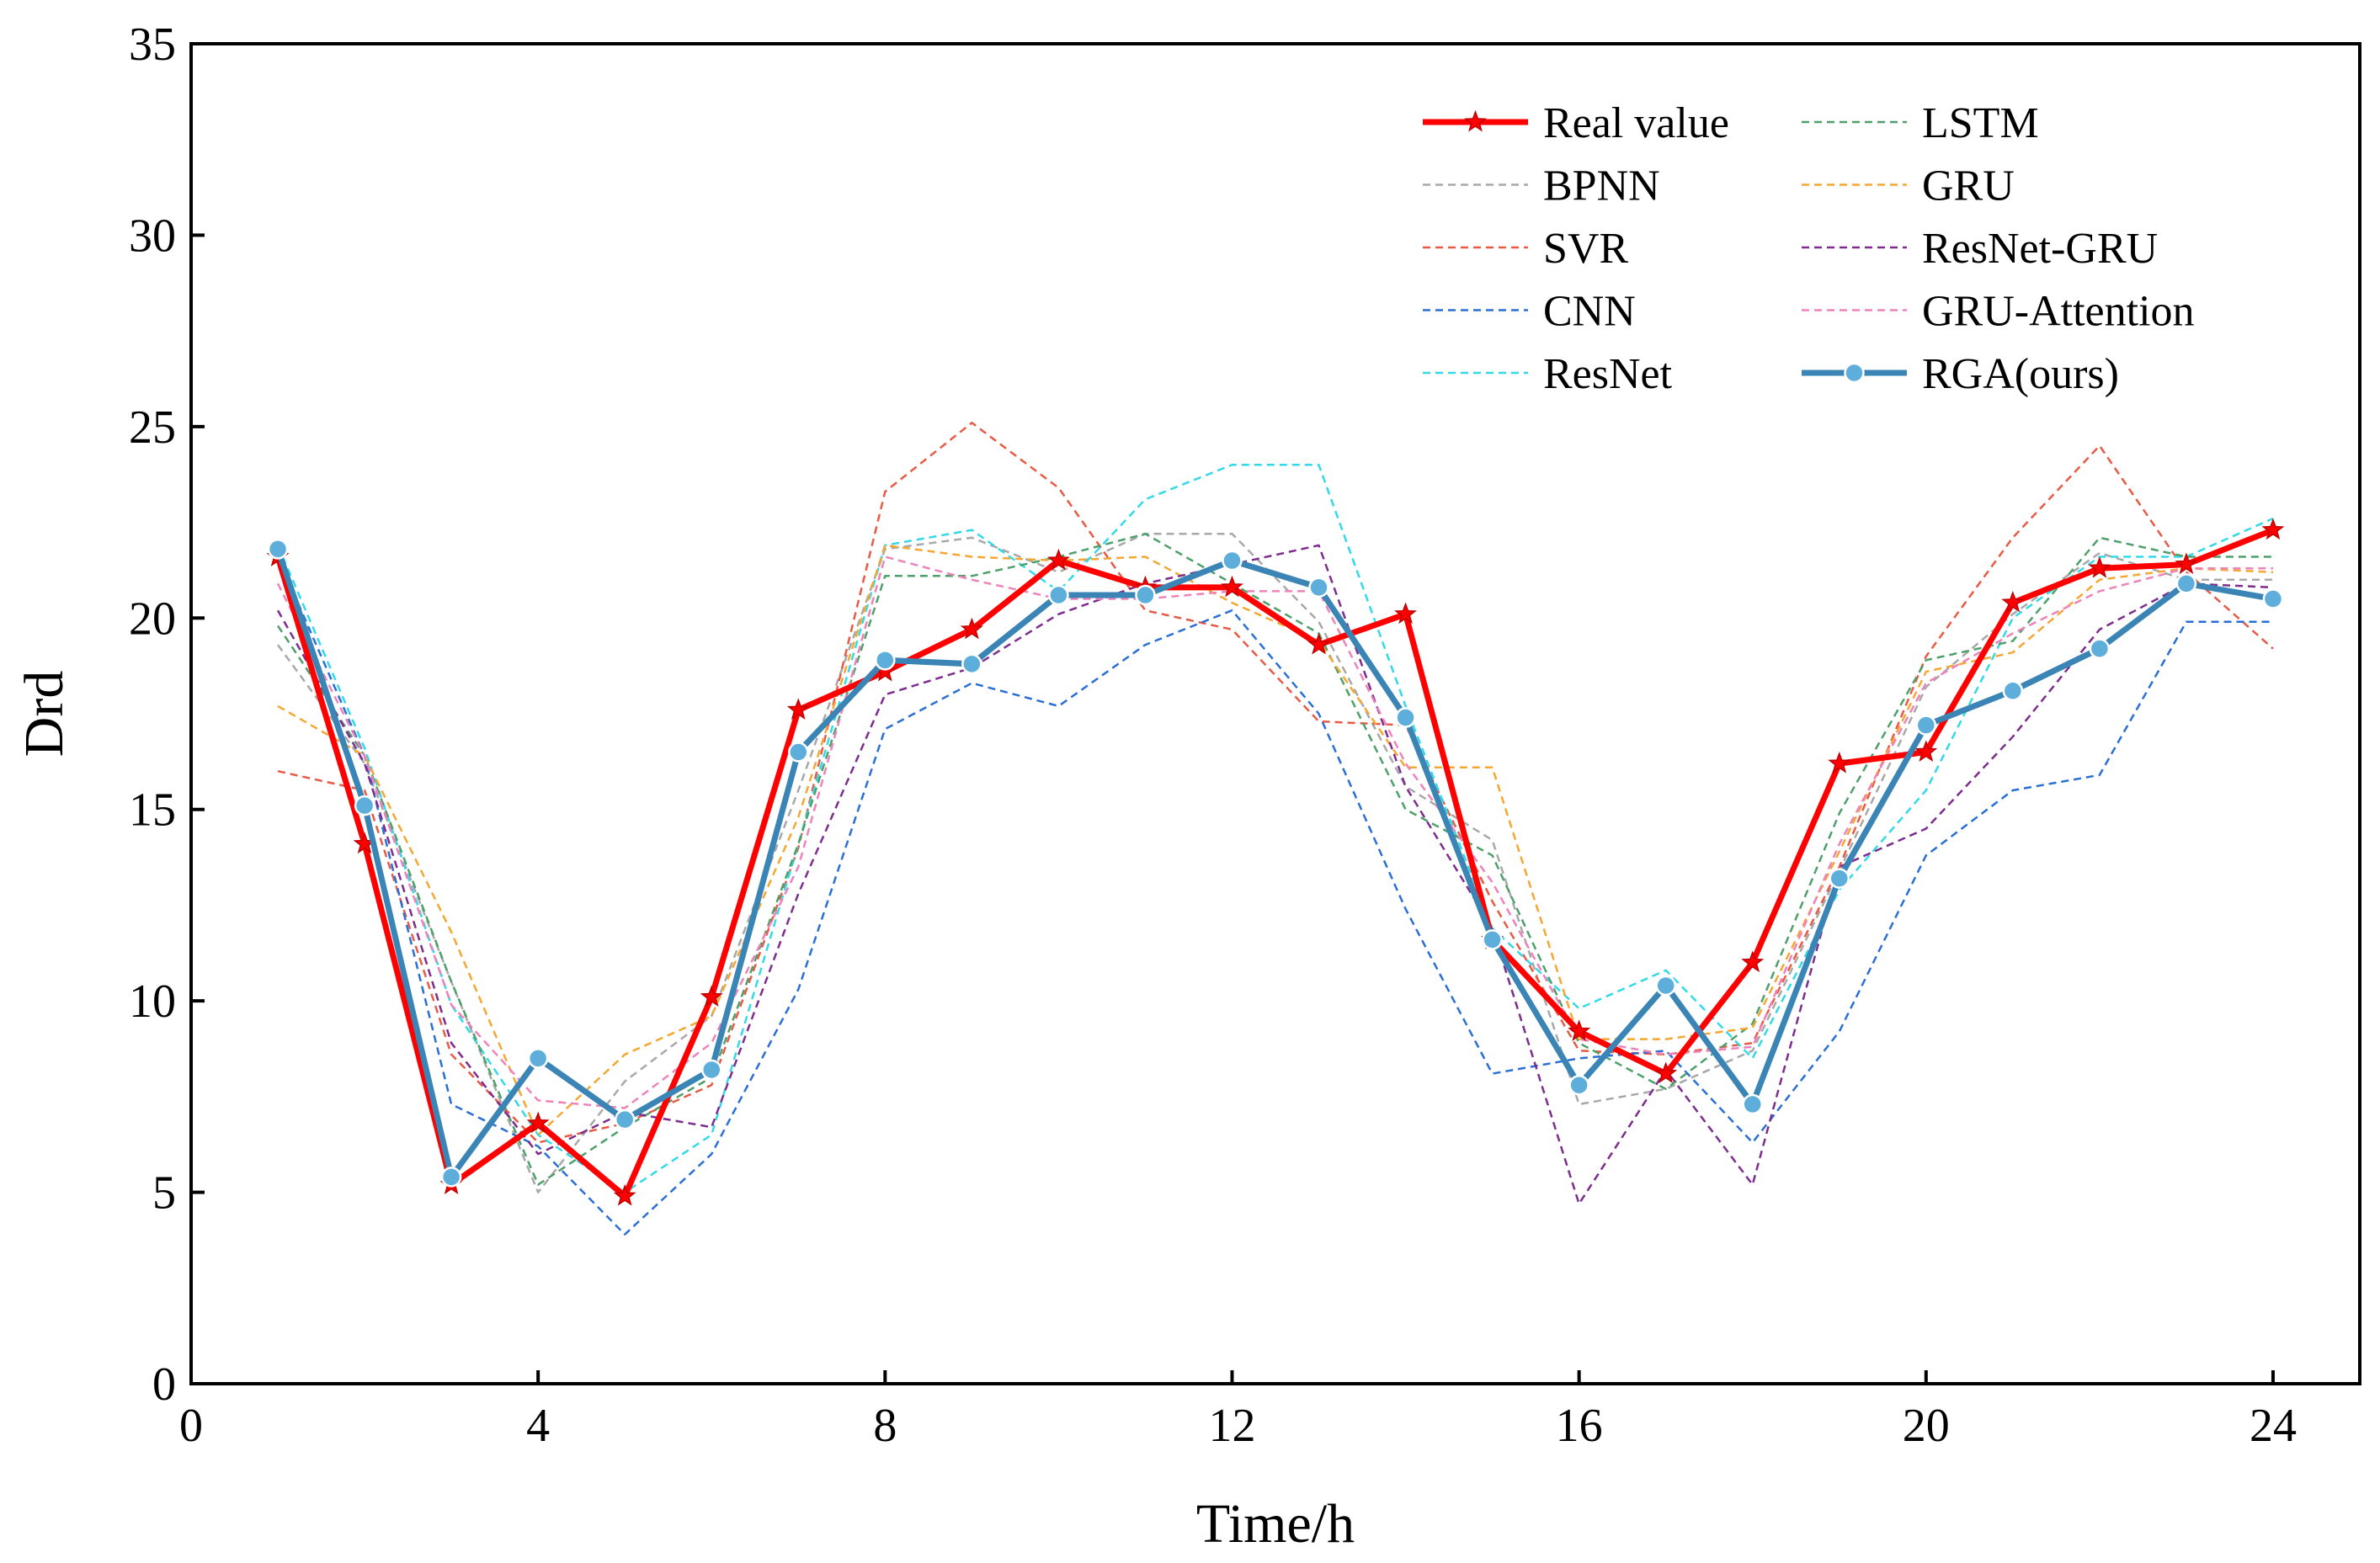  I want to click on legend-entry: ResNet-GRU, so click(1980, 249).